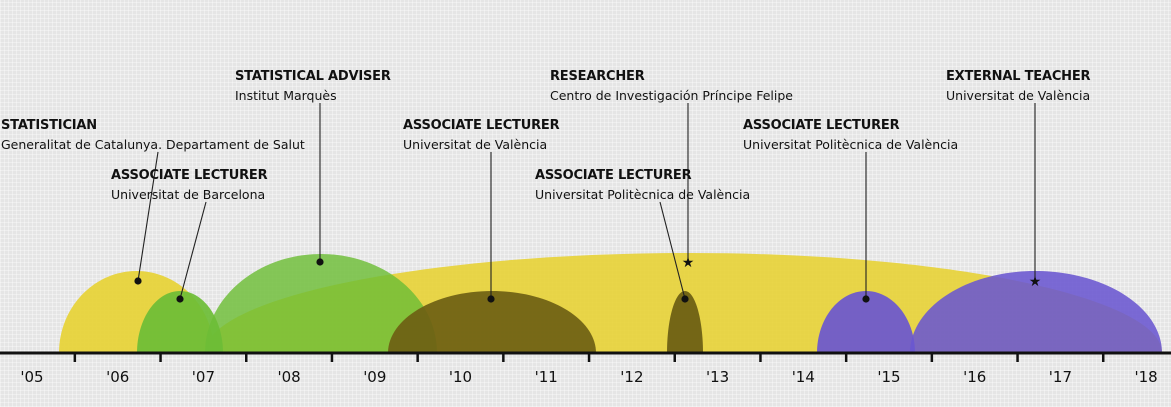  Describe the element at coordinates (546, 377) in the screenshot. I see `year-label: '11` at that location.